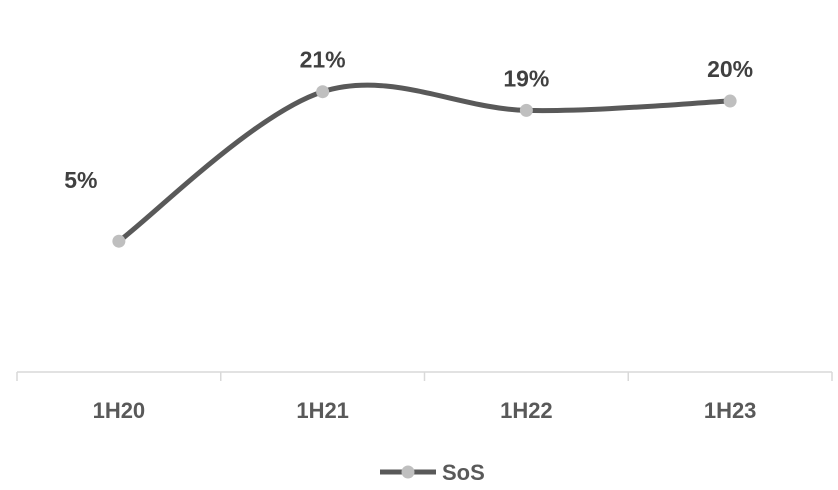 The height and width of the screenshot is (490, 838). I want to click on legend-marker-sos, so click(408, 472).